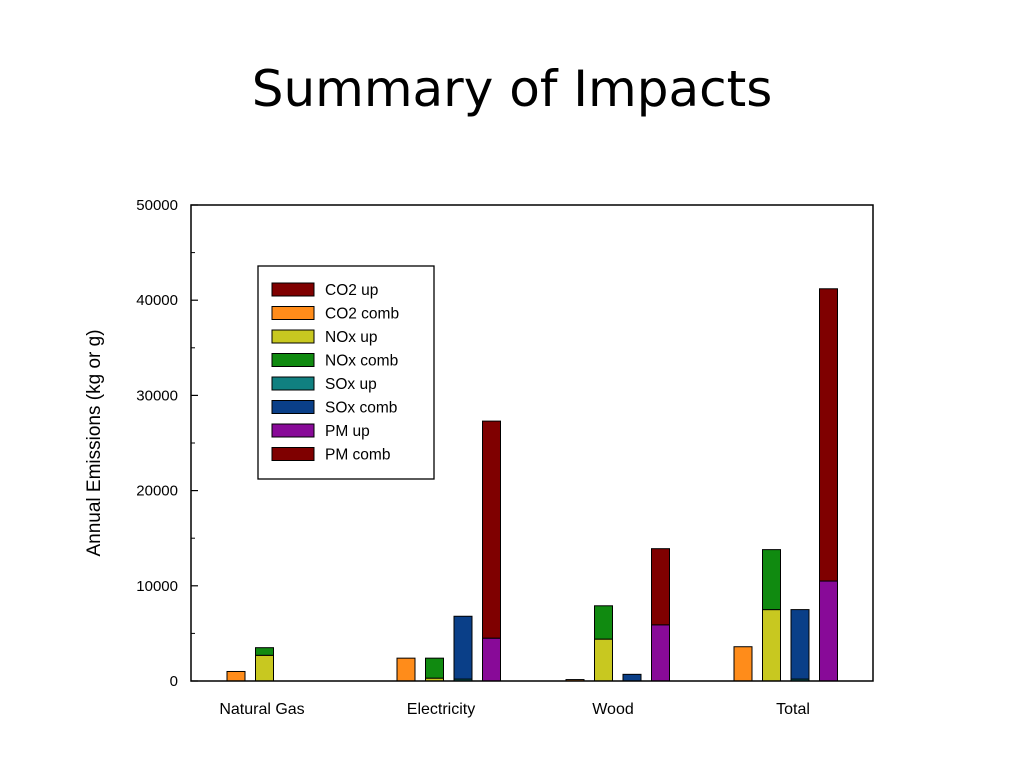  What do you see at coordinates (351, 384) in the screenshot?
I see `legend-label-sox-up: SOx up` at bounding box center [351, 384].